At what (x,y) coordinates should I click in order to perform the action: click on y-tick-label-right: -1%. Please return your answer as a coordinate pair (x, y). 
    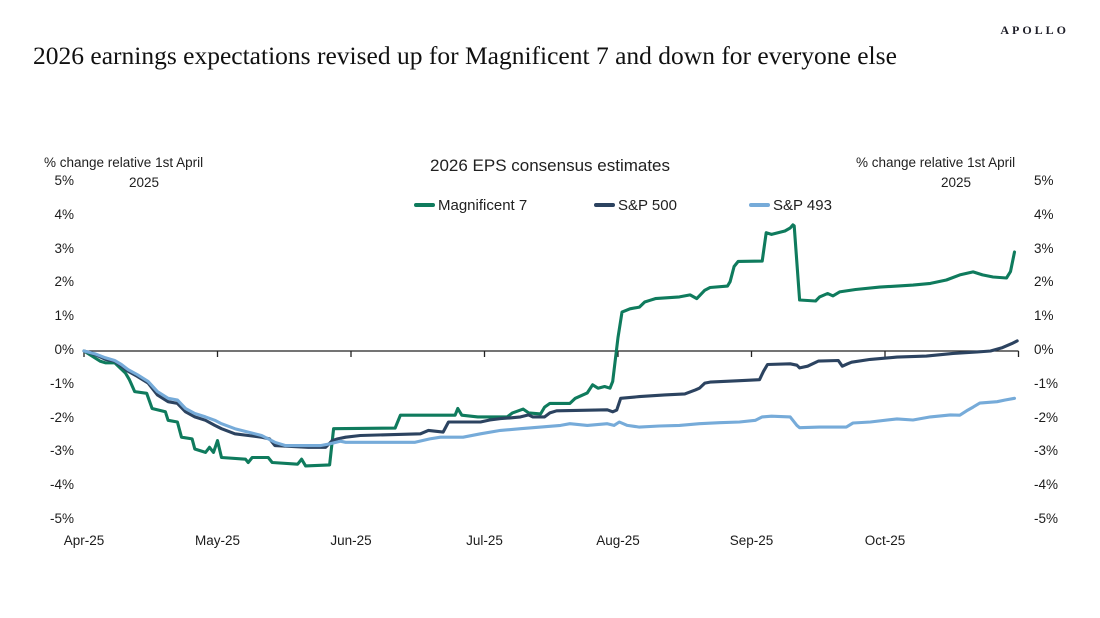
    Looking at the image, I should click on (1046, 383).